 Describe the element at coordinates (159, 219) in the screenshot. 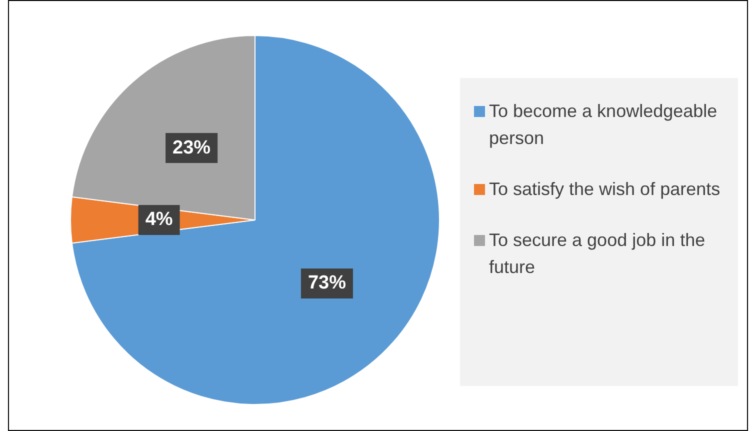

I see `data-label: 4%` at that location.